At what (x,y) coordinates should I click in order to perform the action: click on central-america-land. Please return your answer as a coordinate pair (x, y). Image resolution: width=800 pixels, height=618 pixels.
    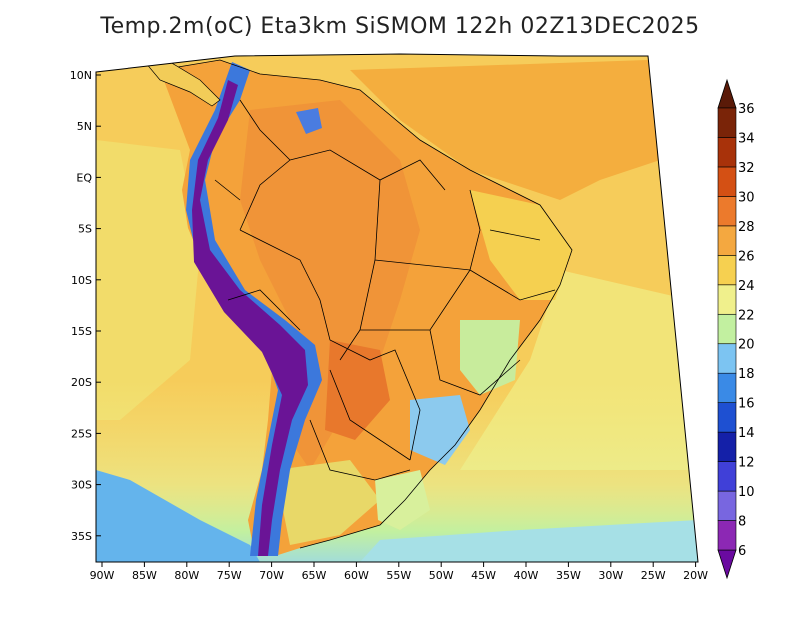
    Looking at the image, I should click on (180, 81).